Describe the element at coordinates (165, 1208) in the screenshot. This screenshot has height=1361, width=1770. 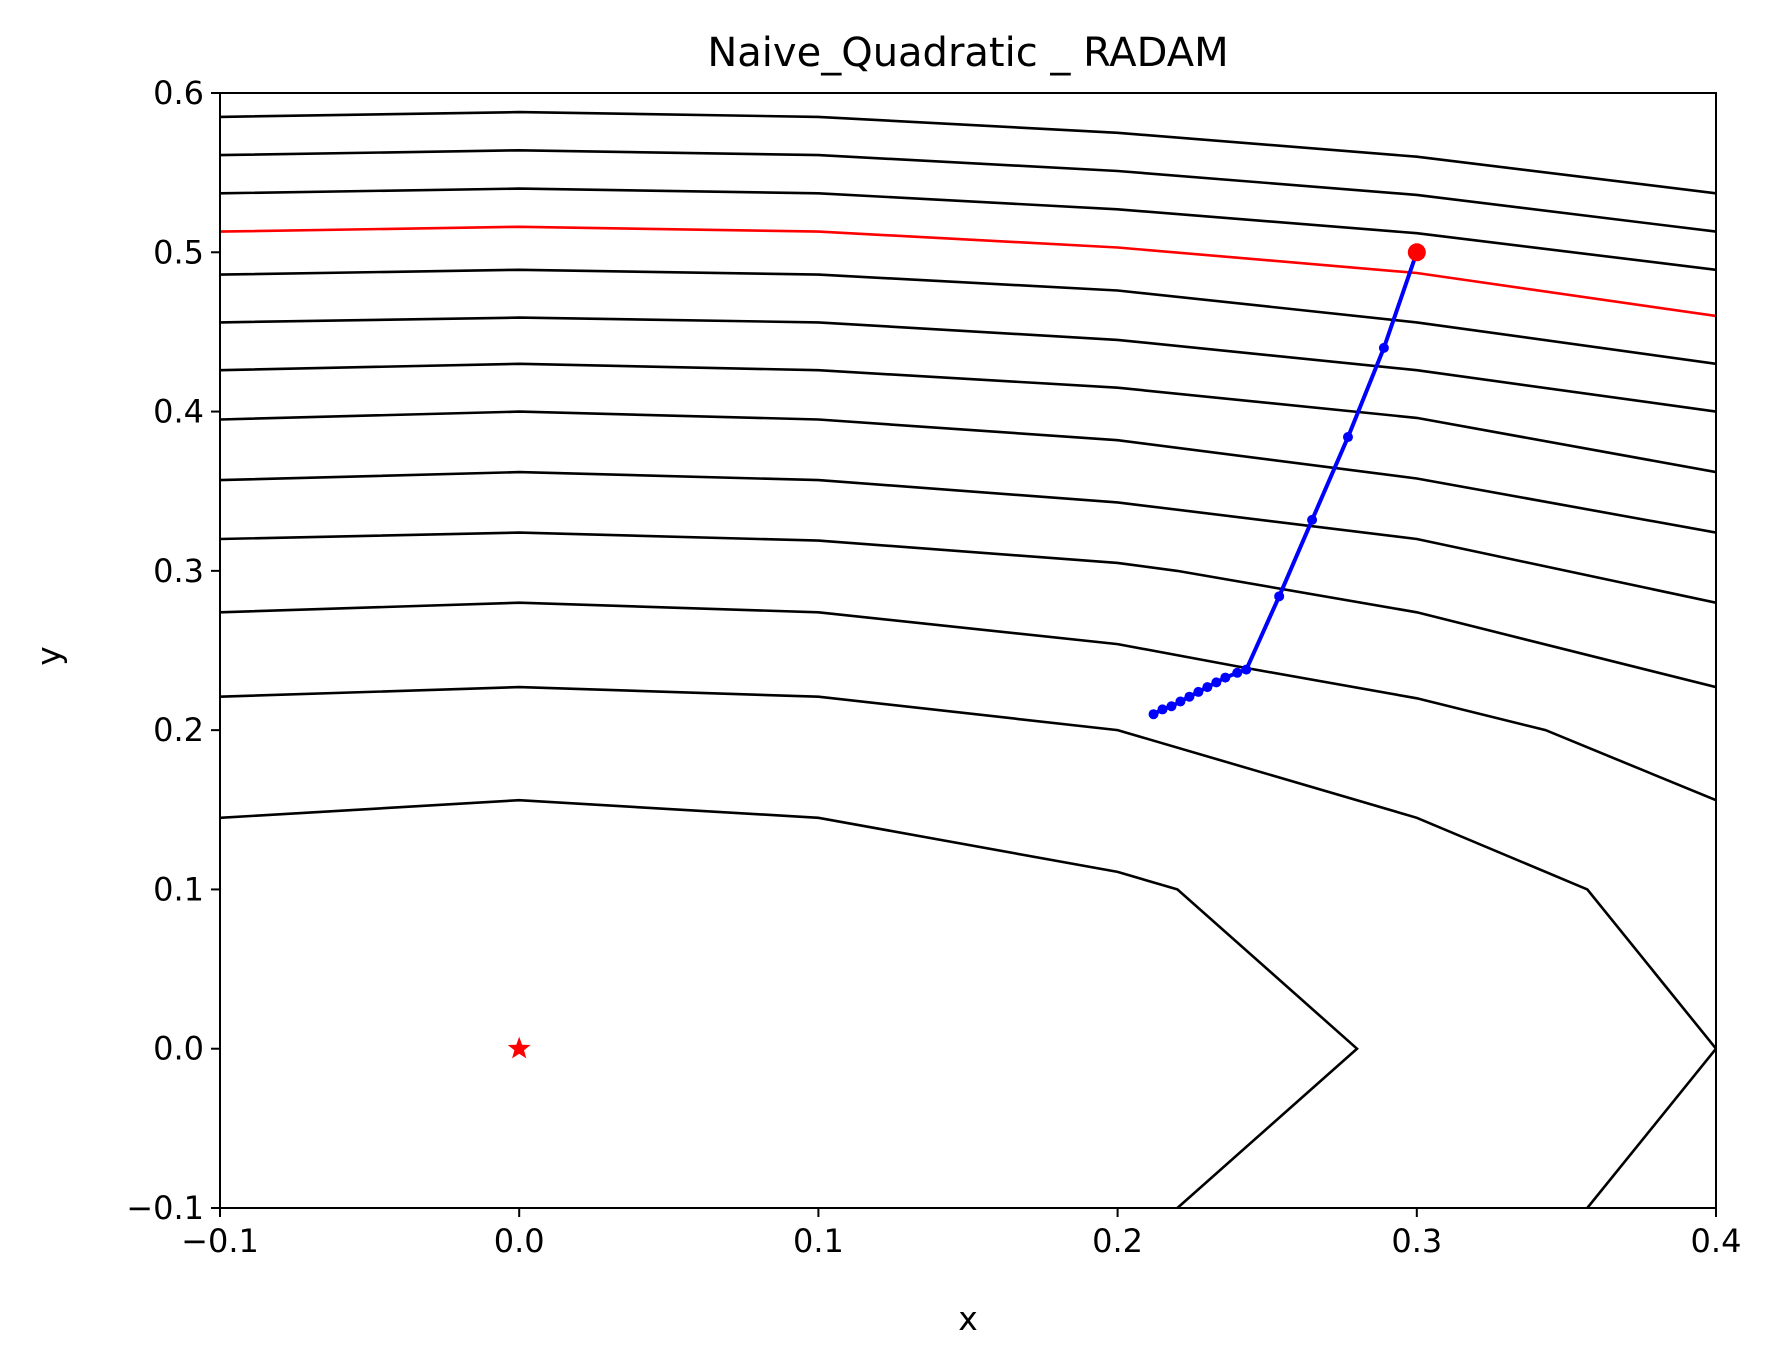
I see `y-tick-label: −0.1` at that location.